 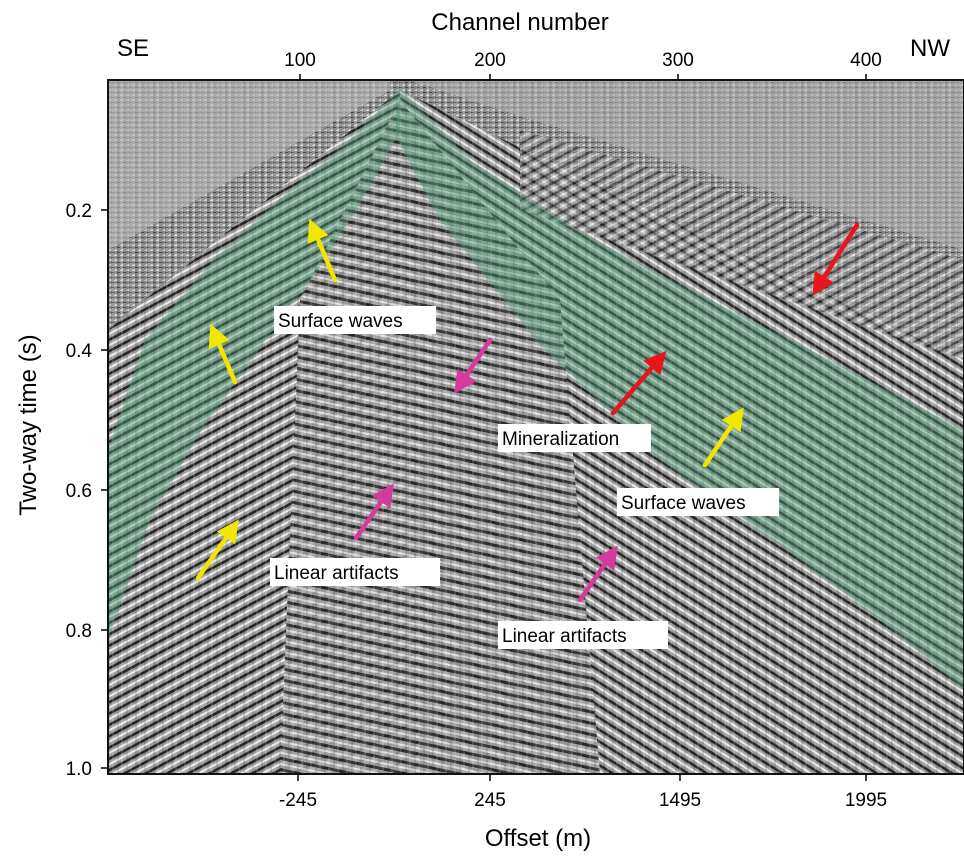 I want to click on annotation-label-linear-artifacts-2: Linear artifacts, so click(x=583, y=635).